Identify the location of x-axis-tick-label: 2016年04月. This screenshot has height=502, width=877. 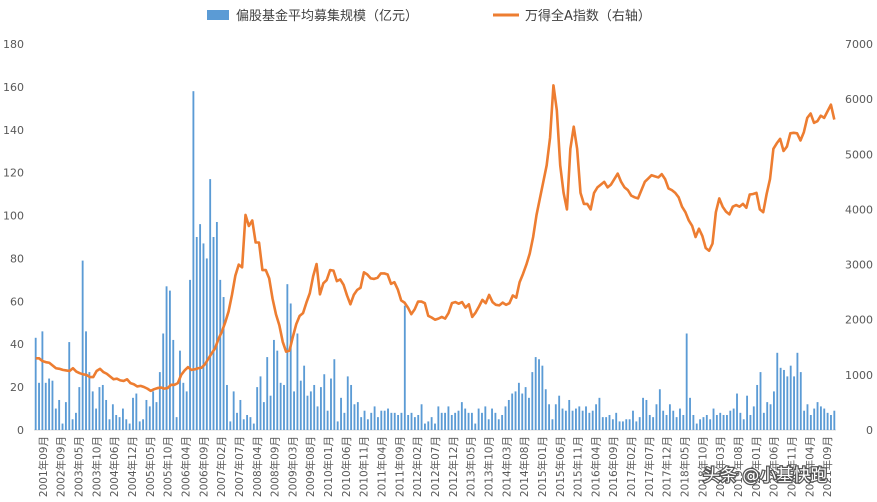
(595, 466).